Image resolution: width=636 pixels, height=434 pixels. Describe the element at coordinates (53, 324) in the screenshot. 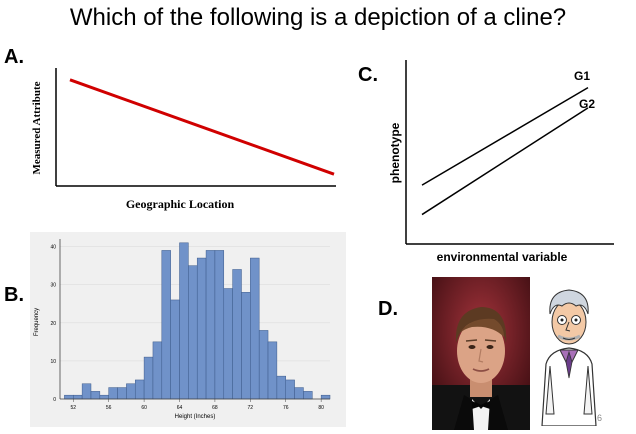

I see `b-y-tick-label: 20` at that location.